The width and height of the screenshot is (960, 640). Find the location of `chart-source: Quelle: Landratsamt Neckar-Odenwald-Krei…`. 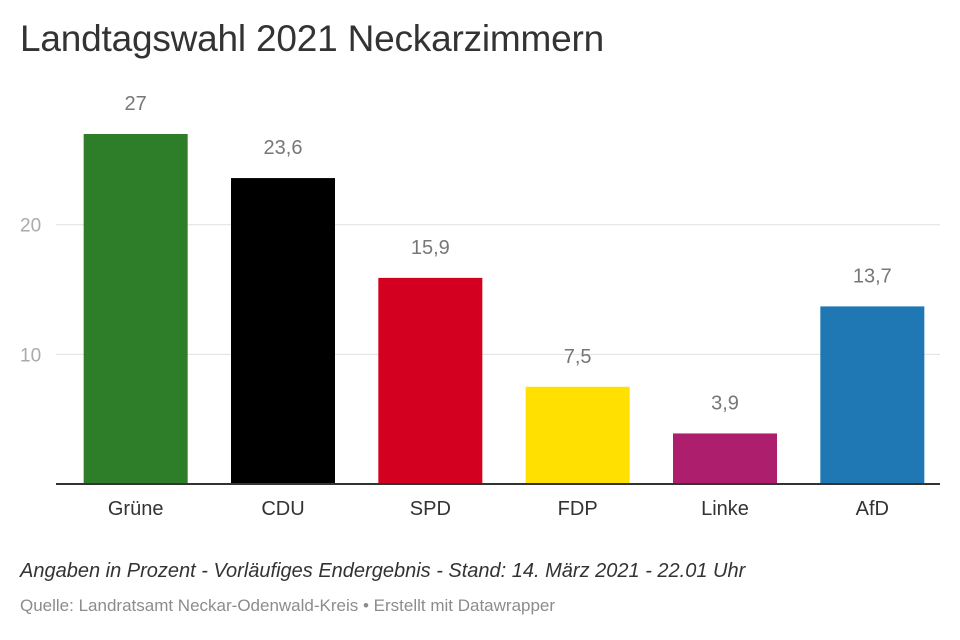

chart-source: Quelle: Landratsamt Neckar-Odenwald-Krei… is located at coordinates (288, 605).